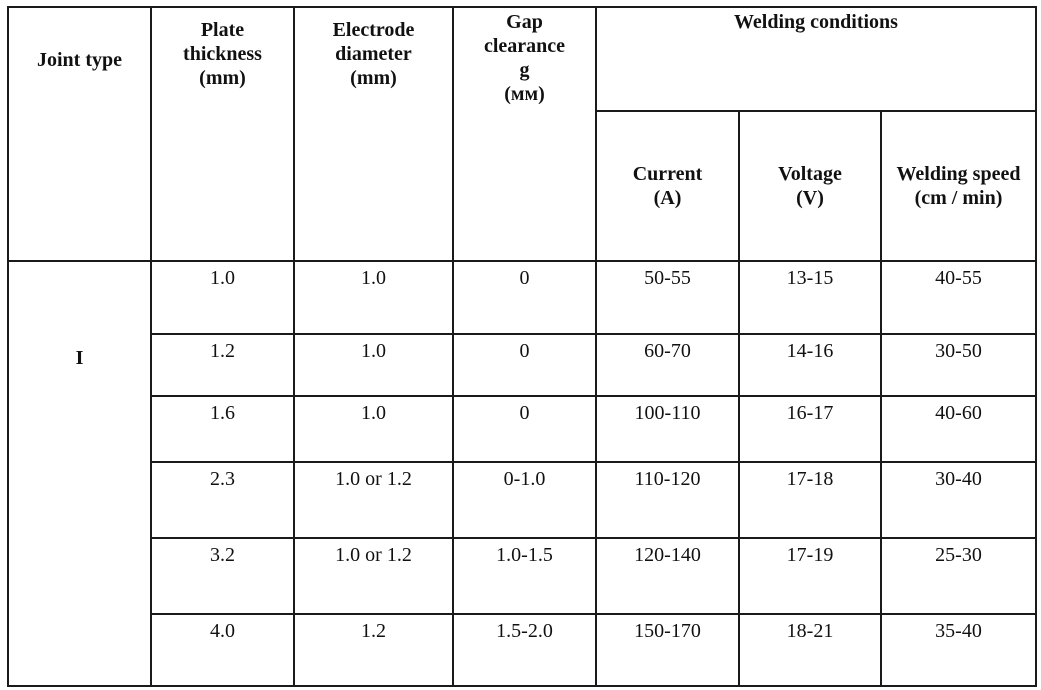 This screenshot has height=690, width=1041. I want to click on welding-speed-cell: 40-55, so click(958, 297).